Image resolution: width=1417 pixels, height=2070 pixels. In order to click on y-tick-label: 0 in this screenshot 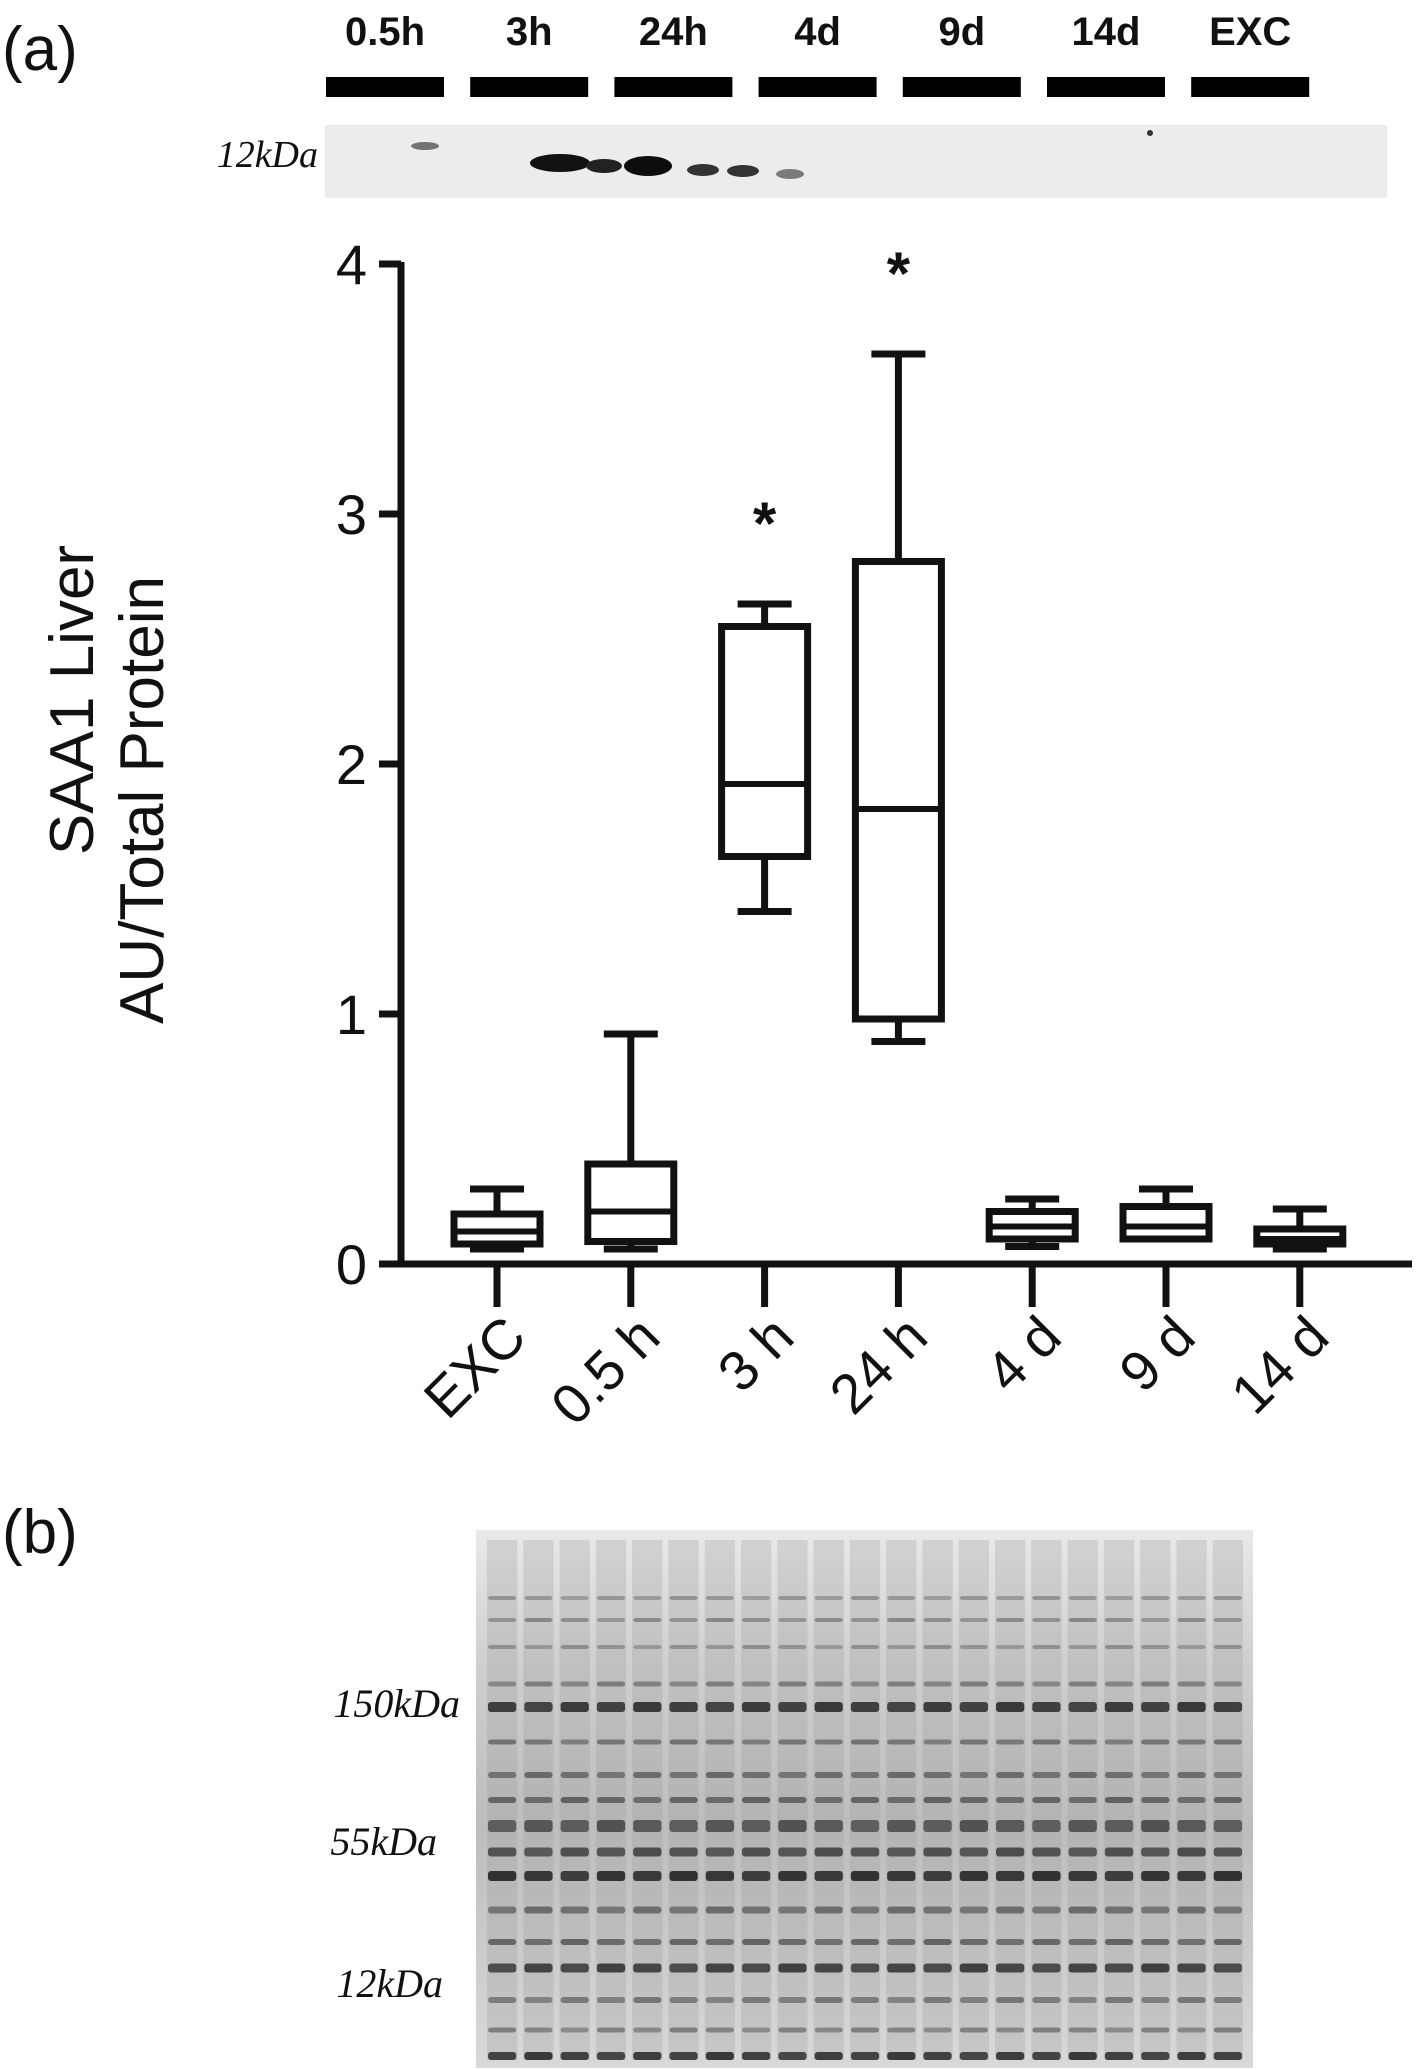, I will do `click(351, 1264)`.